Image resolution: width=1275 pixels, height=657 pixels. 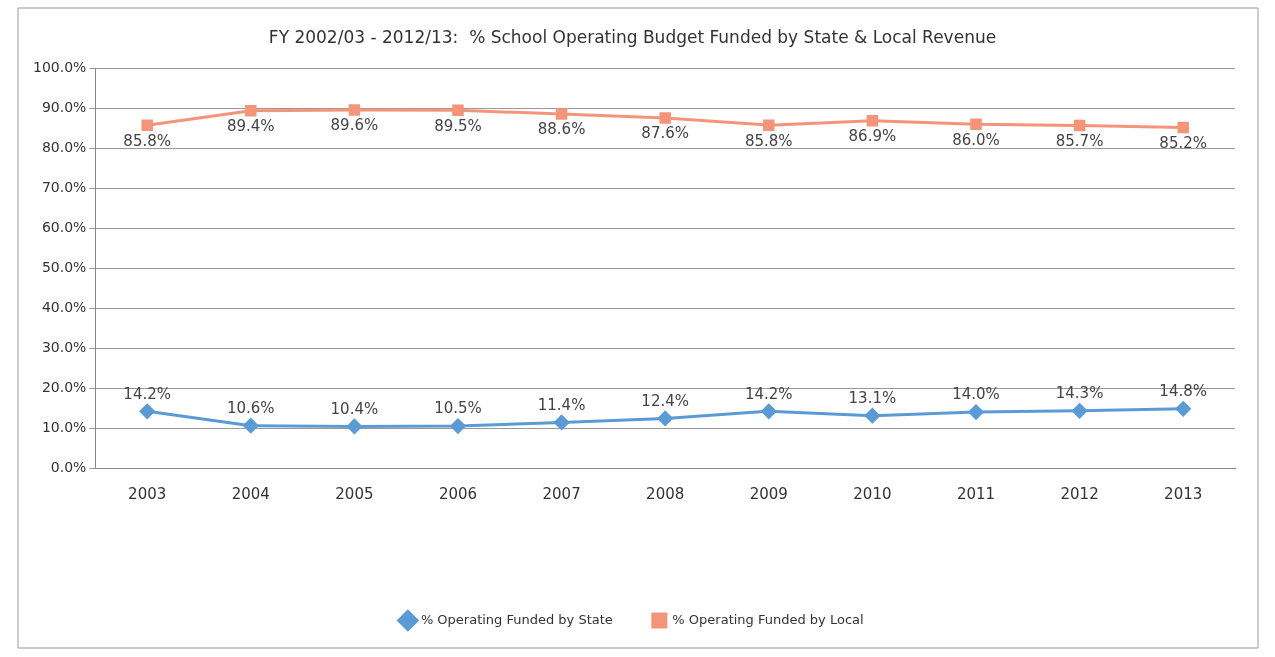 What do you see at coordinates (976, 394) in the screenshot?
I see `data-label: 14.0%` at bounding box center [976, 394].